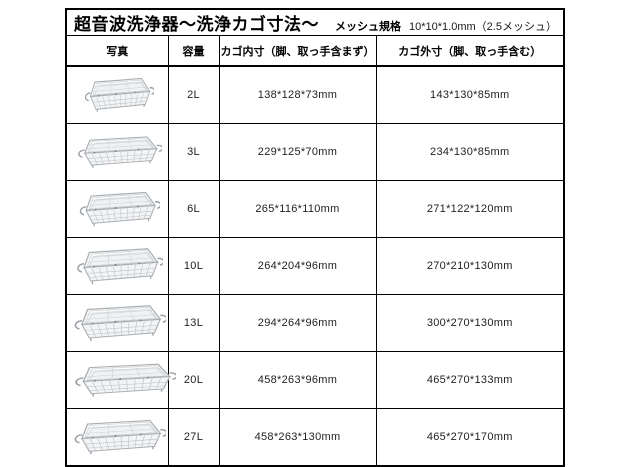 This screenshot has height=467, width=629. What do you see at coordinates (122, 380) in the screenshot?
I see `wire-mesh-basket-20l-photo` at bounding box center [122, 380].